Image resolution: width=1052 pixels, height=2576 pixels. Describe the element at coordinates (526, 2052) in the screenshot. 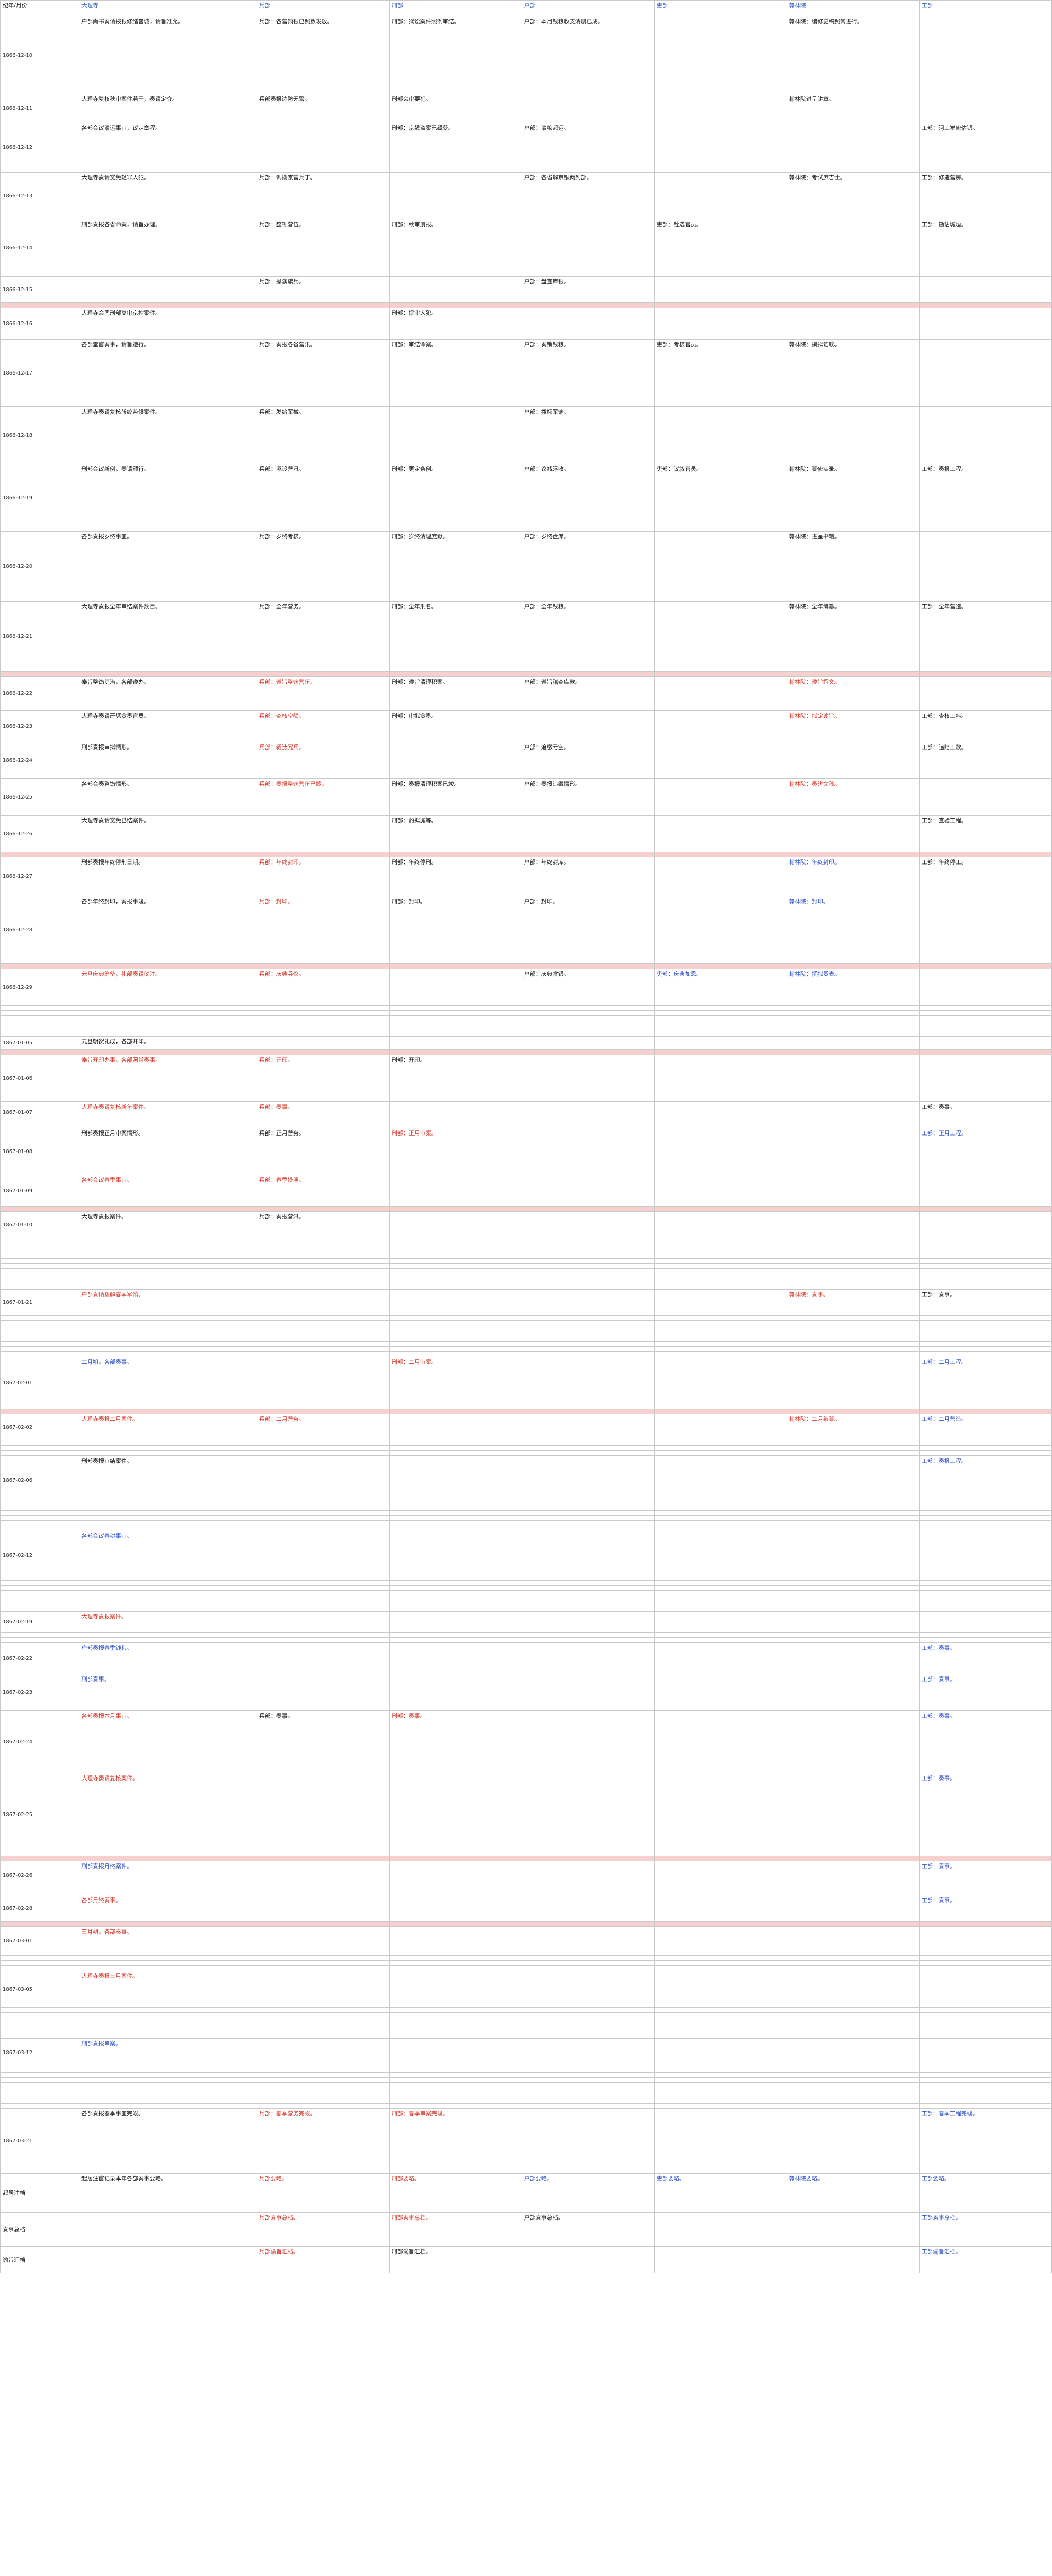

I see `table-row: 1867-03-12 刑部奏报审案。` at that location.